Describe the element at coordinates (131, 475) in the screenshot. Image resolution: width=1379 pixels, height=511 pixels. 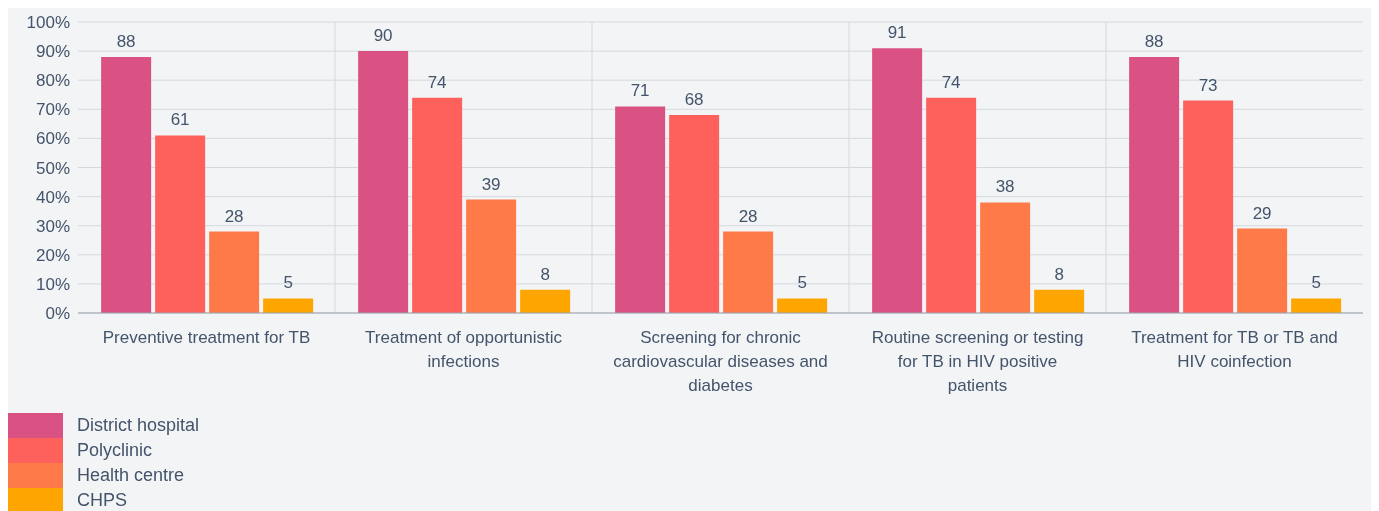
I see `legend-label: Health centre` at that location.